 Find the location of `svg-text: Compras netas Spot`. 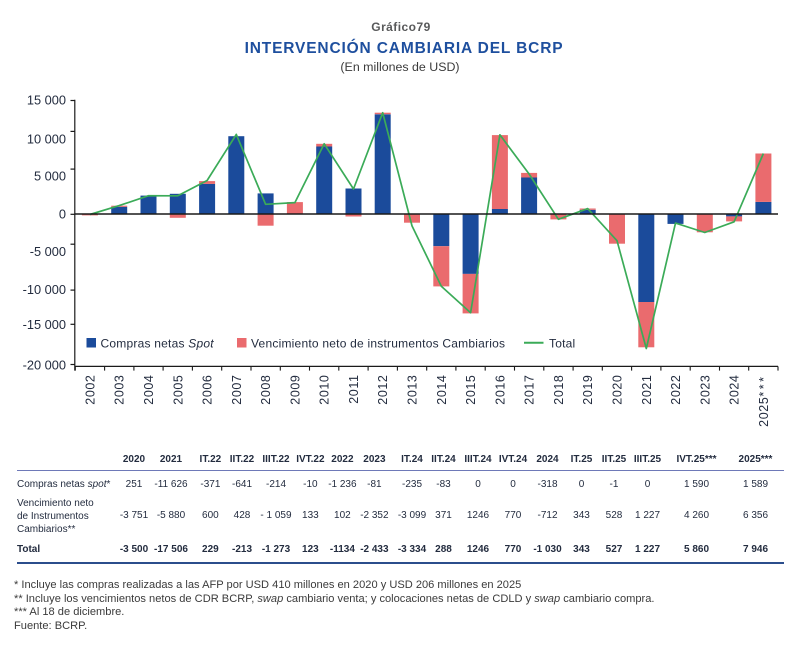

svg-text: Compras netas Spot is located at coordinates (158, 344).